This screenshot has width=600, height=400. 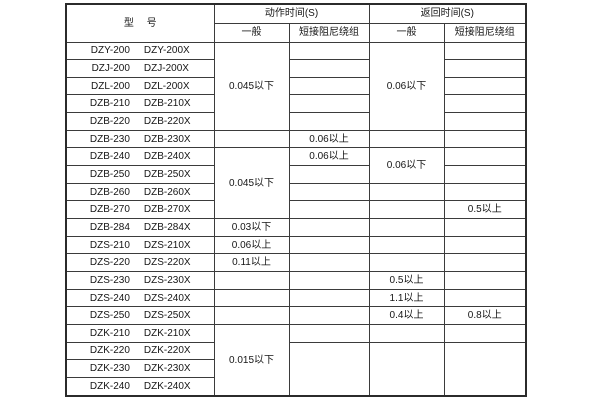 What do you see at coordinates (167, 263) in the screenshot?
I see `model-variant: DZS-220X` at bounding box center [167, 263].